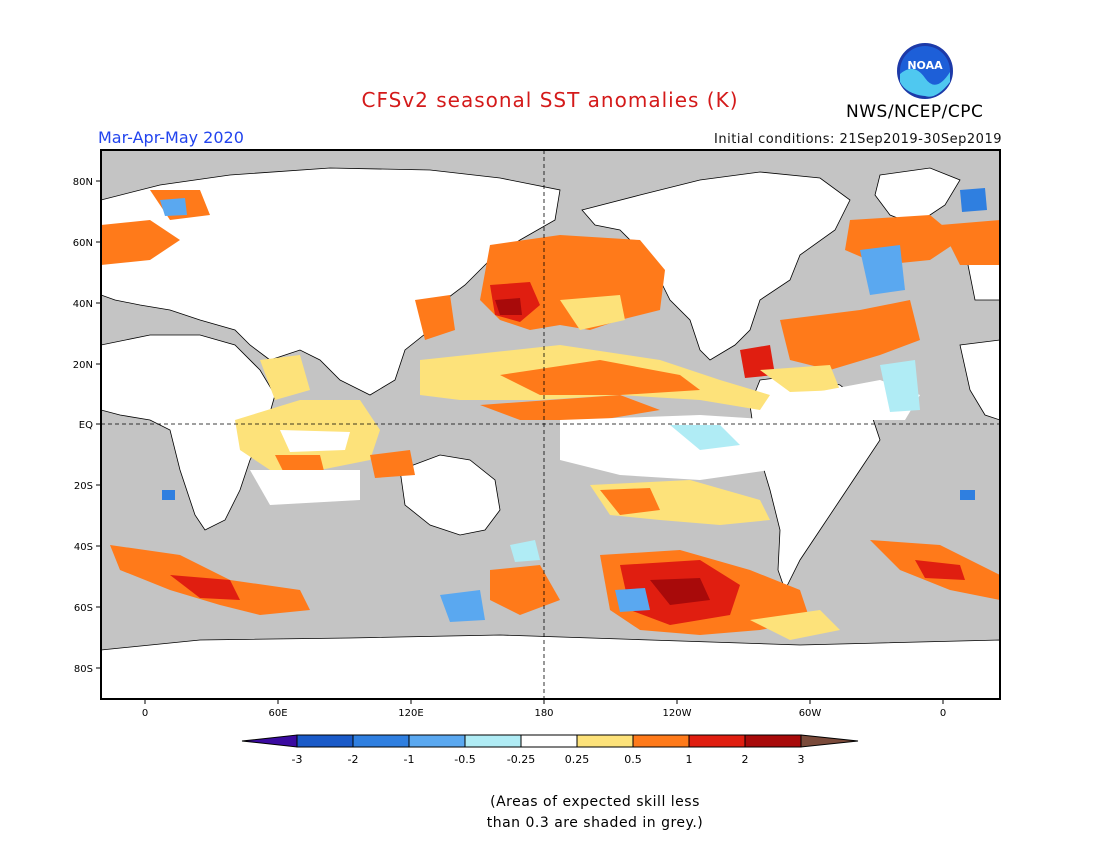  What do you see at coordinates (83, 608) in the screenshot?
I see `lat-label: 60S` at bounding box center [83, 608].